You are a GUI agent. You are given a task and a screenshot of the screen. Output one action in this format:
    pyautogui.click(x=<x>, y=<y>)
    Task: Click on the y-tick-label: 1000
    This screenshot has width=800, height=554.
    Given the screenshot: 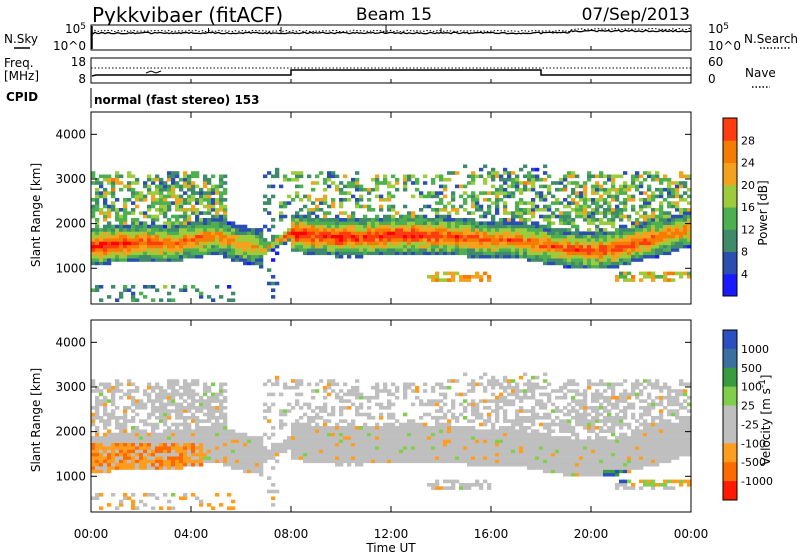 What is the action you would take?
    pyautogui.click(x=70, y=268)
    